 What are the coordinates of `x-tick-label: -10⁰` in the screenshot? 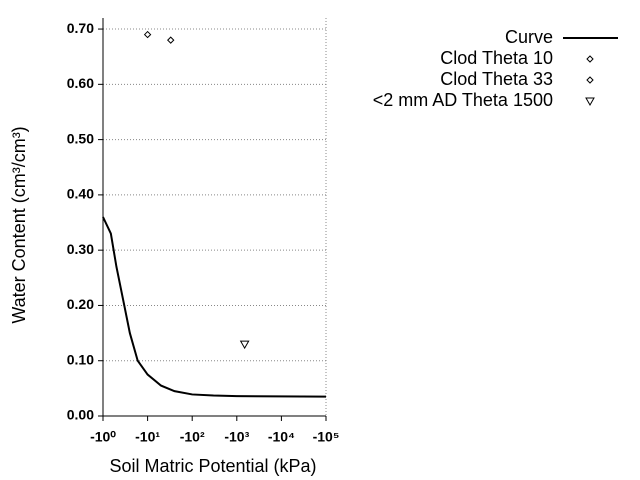 It's located at (103, 437).